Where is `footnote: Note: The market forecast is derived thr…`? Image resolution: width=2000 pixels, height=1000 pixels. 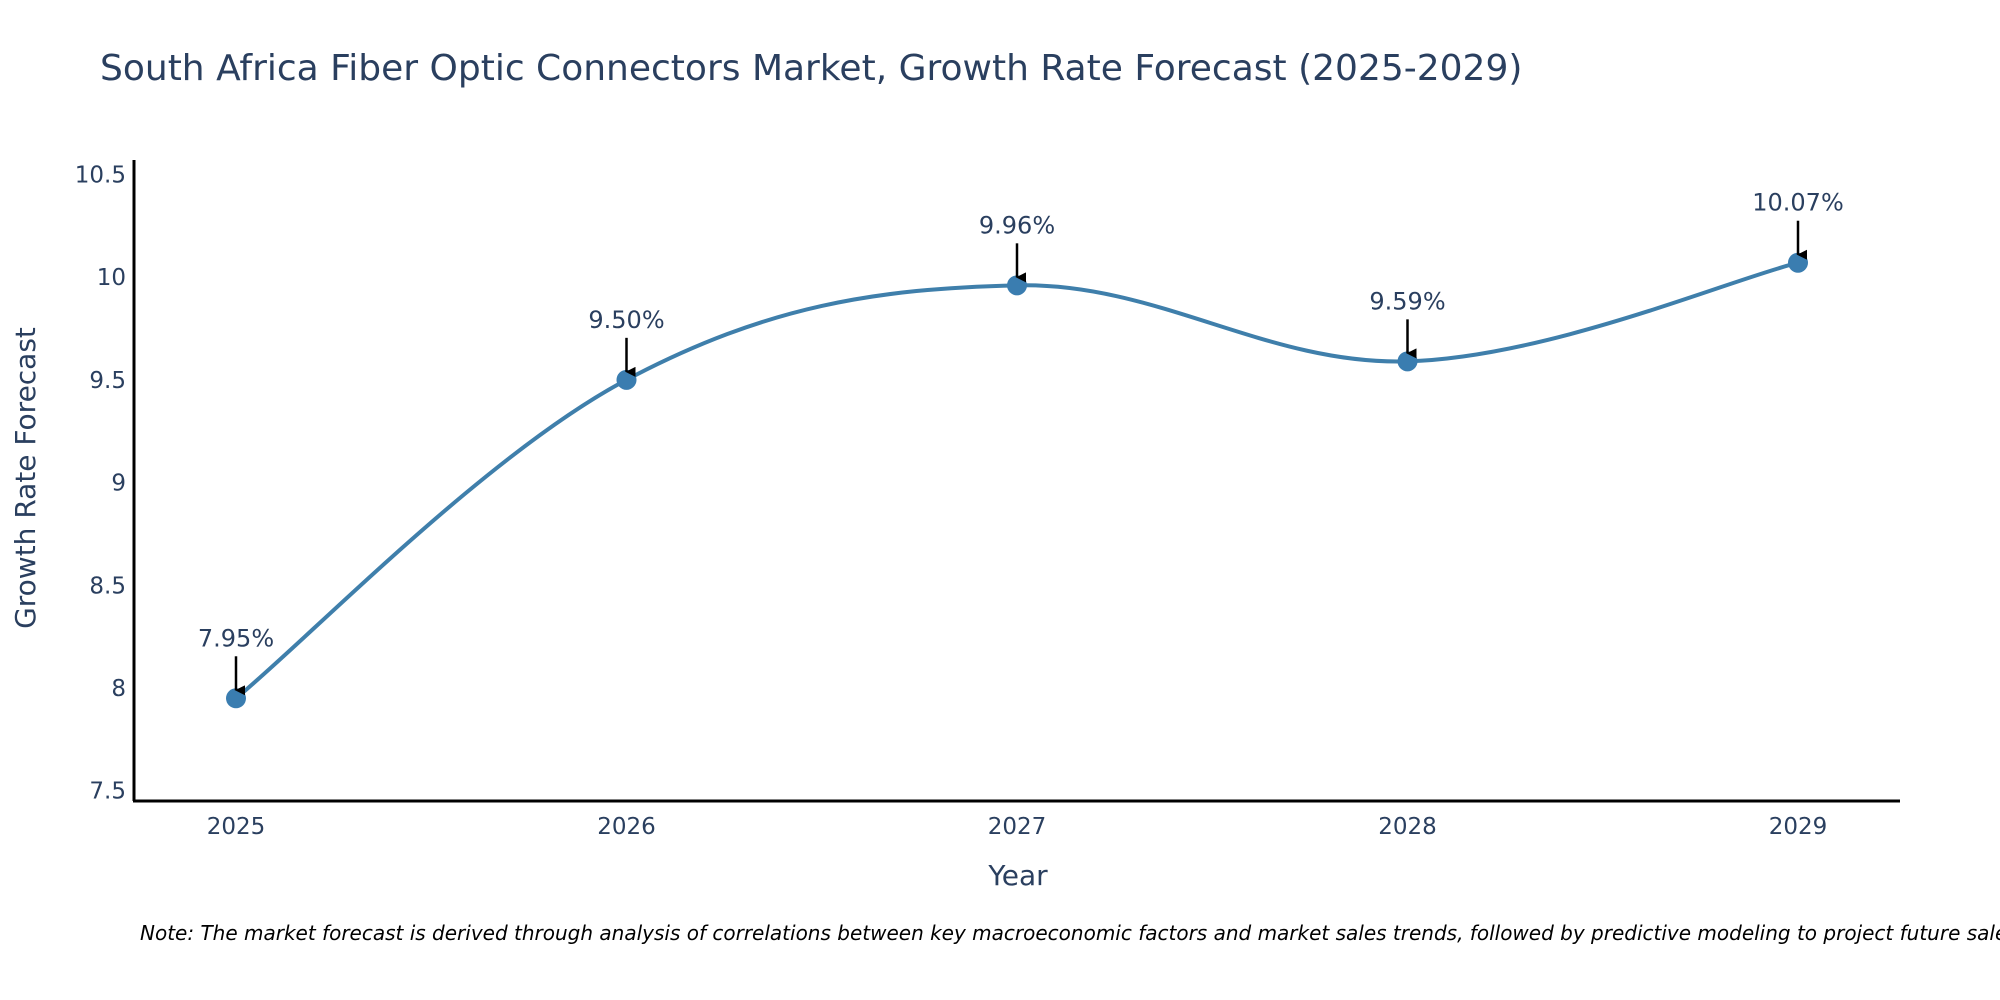 footnote: Note: The market forecast is derived thr… is located at coordinates (1070, 933).